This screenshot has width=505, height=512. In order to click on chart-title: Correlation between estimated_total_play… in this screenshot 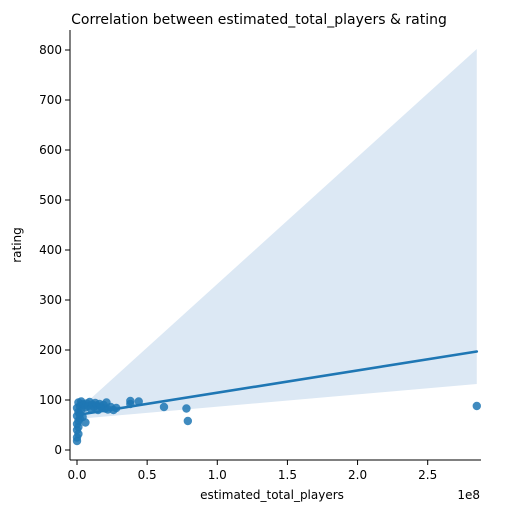, I will do `click(259, 20)`.